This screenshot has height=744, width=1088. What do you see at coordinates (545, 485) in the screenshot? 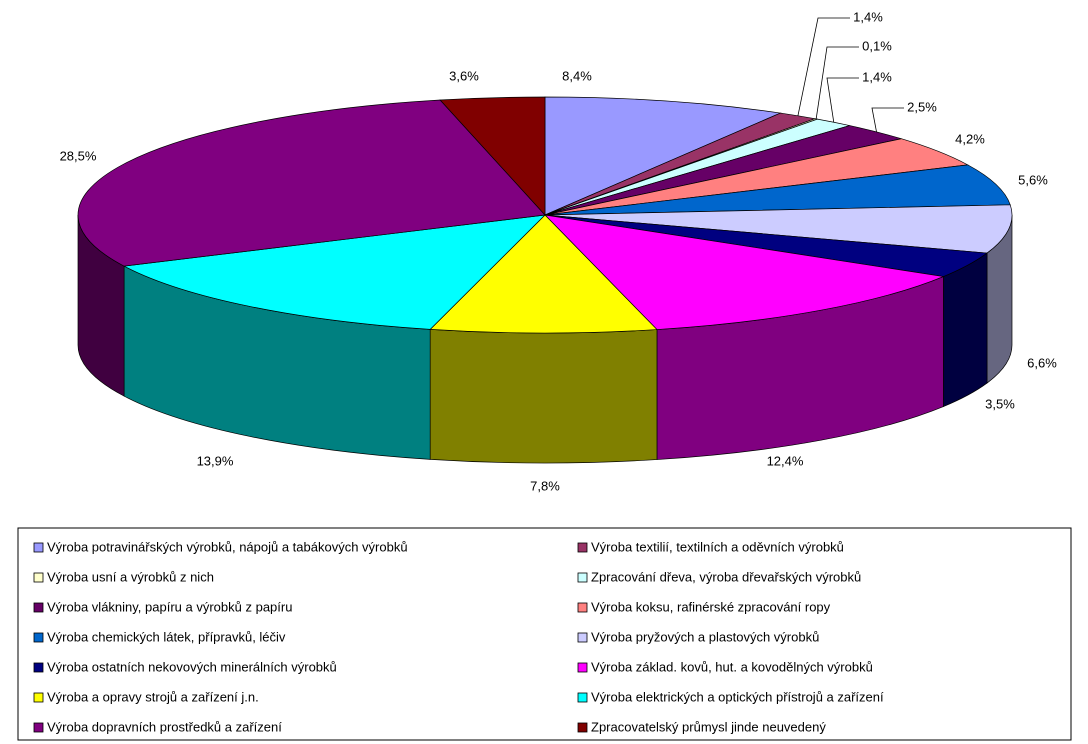
I see `value-label: 7,8%` at bounding box center [545, 485].